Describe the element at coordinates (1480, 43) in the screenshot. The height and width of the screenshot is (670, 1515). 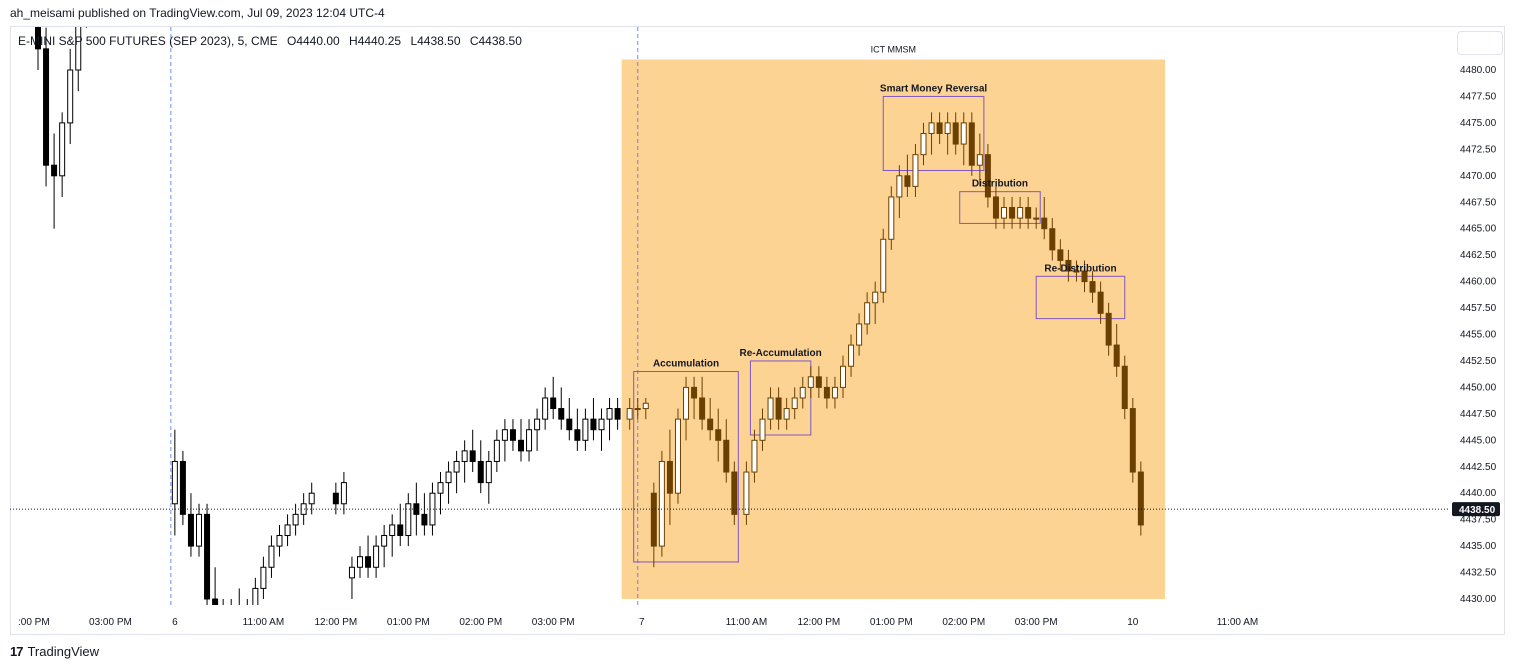
I see `chart-settings-button` at that location.